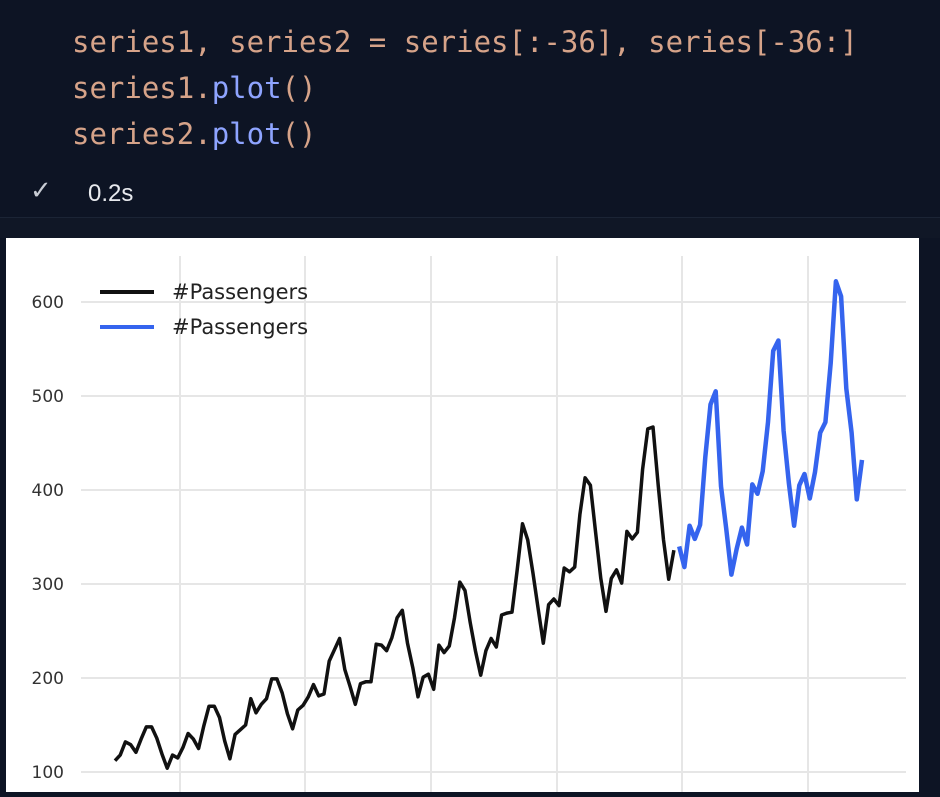 Image resolution: width=940 pixels, height=797 pixels. Describe the element at coordinates (470, 194) in the screenshot. I see `cell-status-bar: ✓ 0.2s` at that location.